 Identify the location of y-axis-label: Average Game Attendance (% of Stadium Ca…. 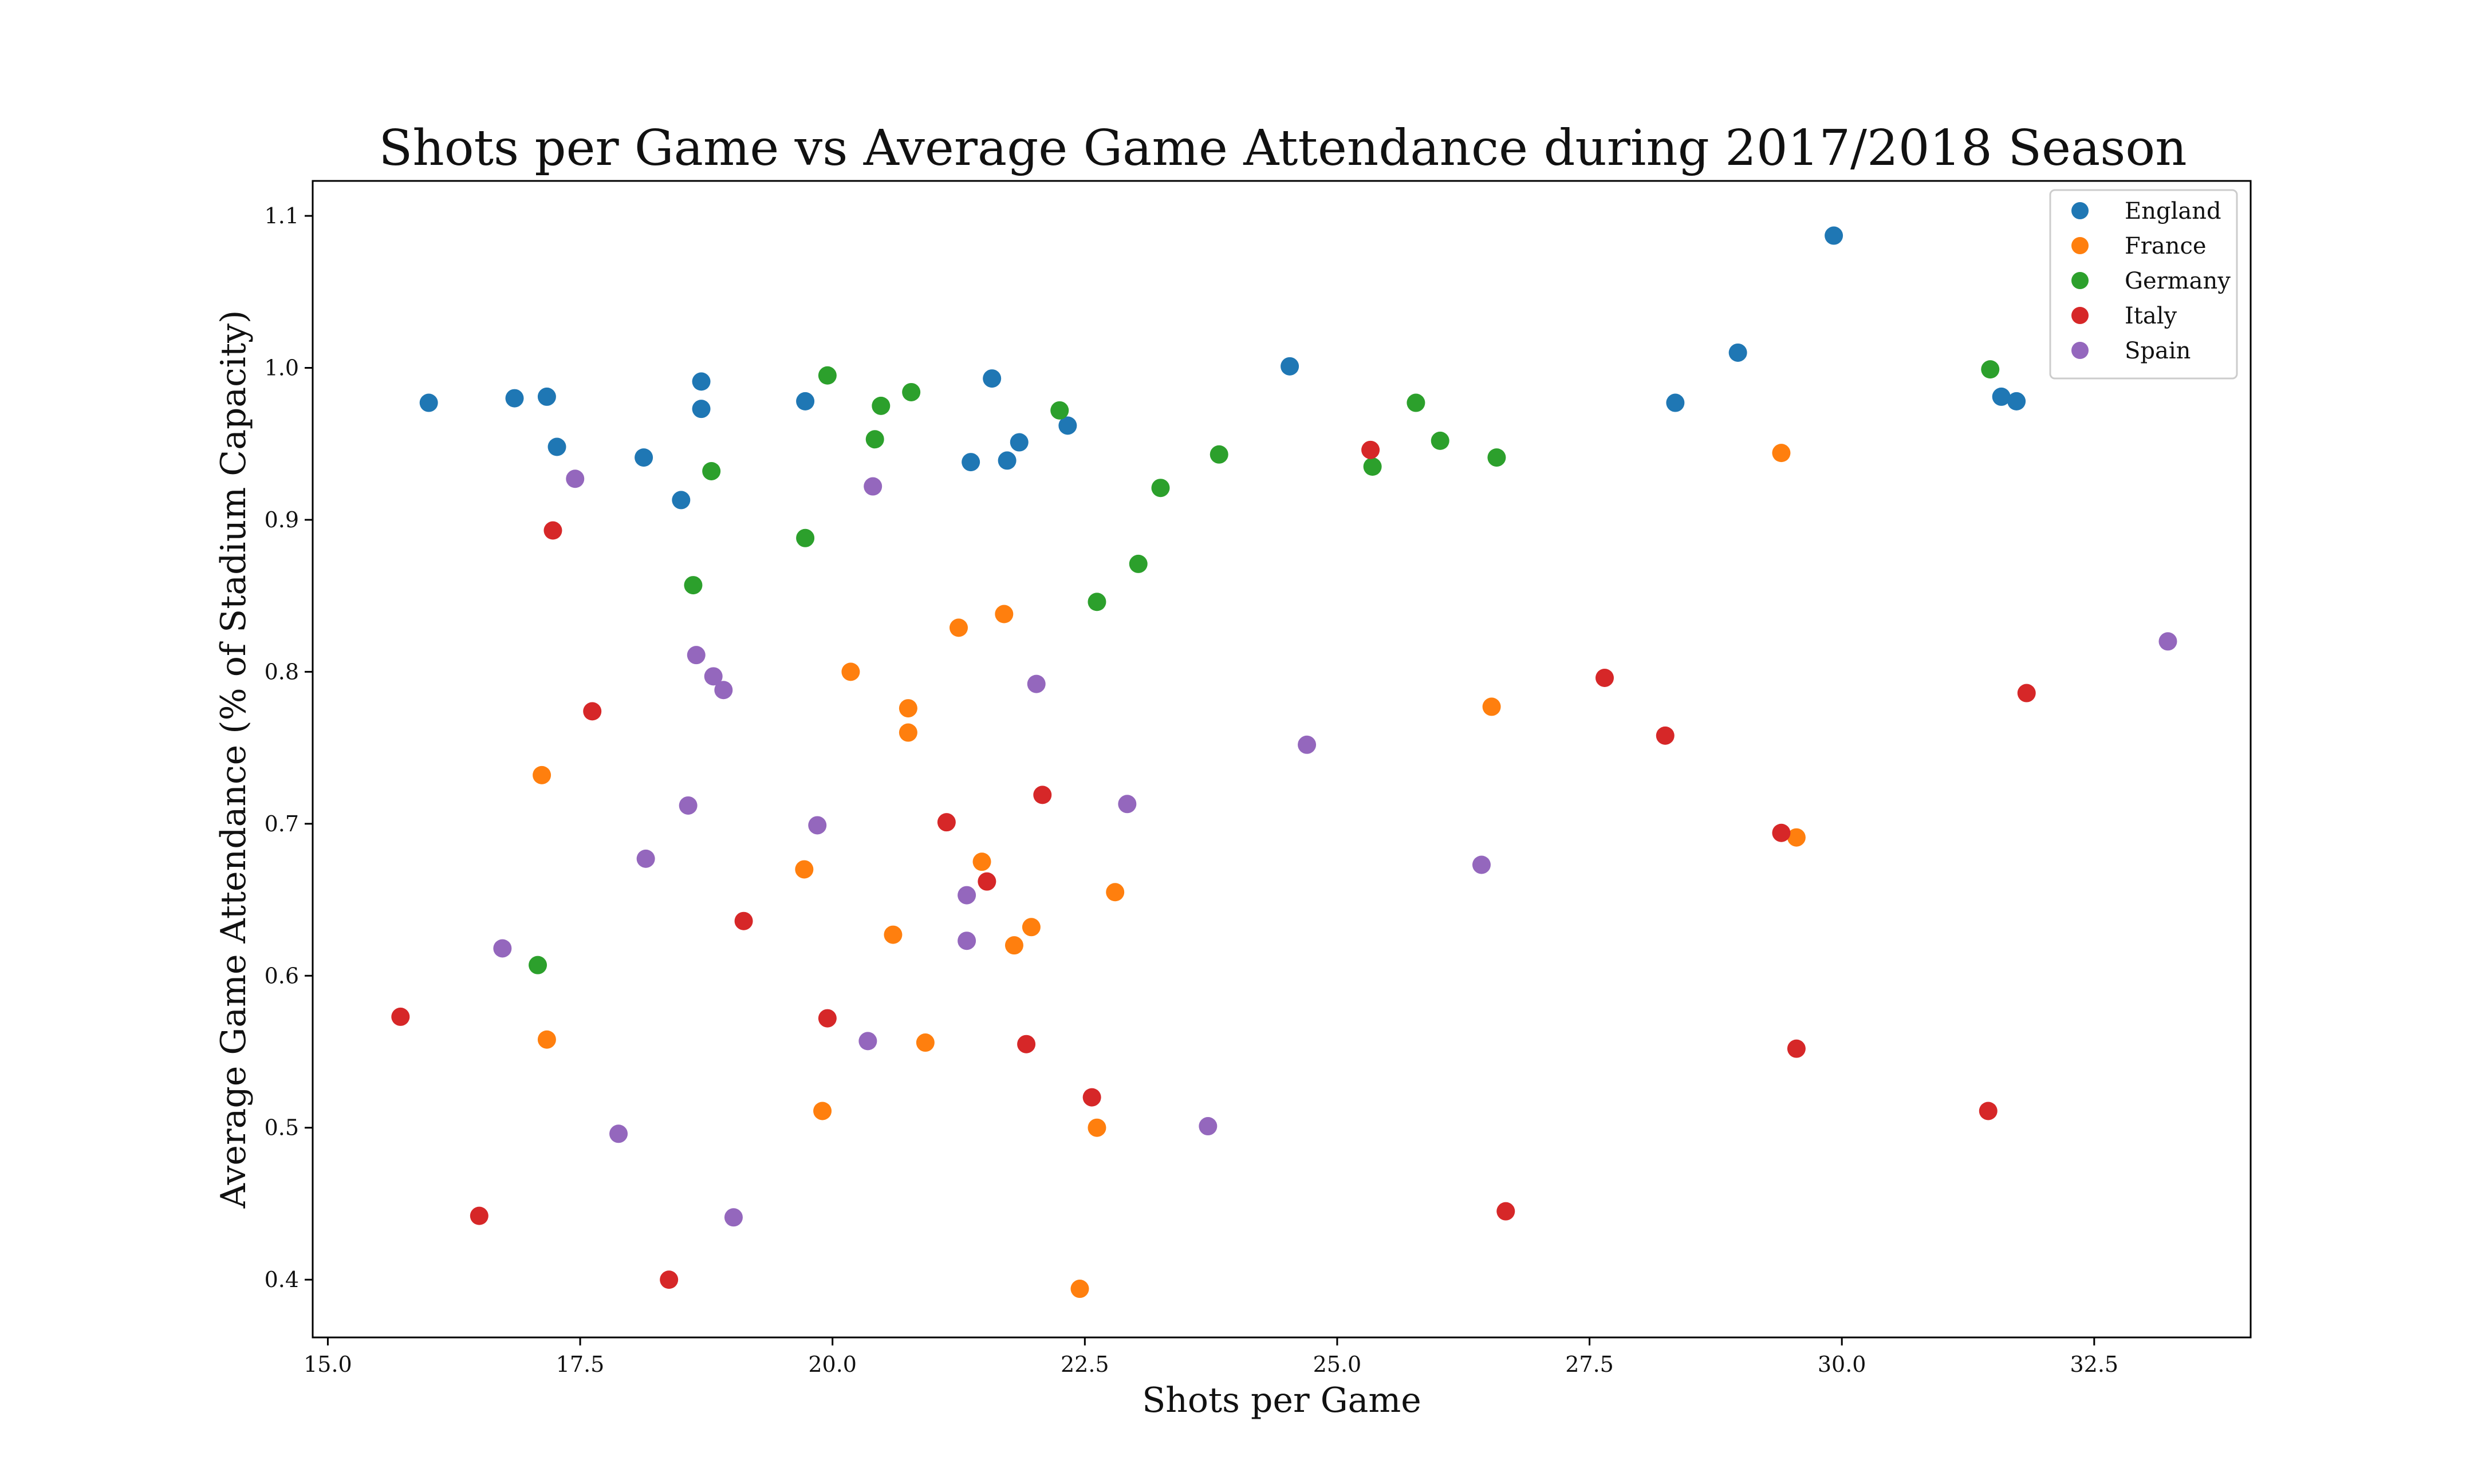
(234, 759).